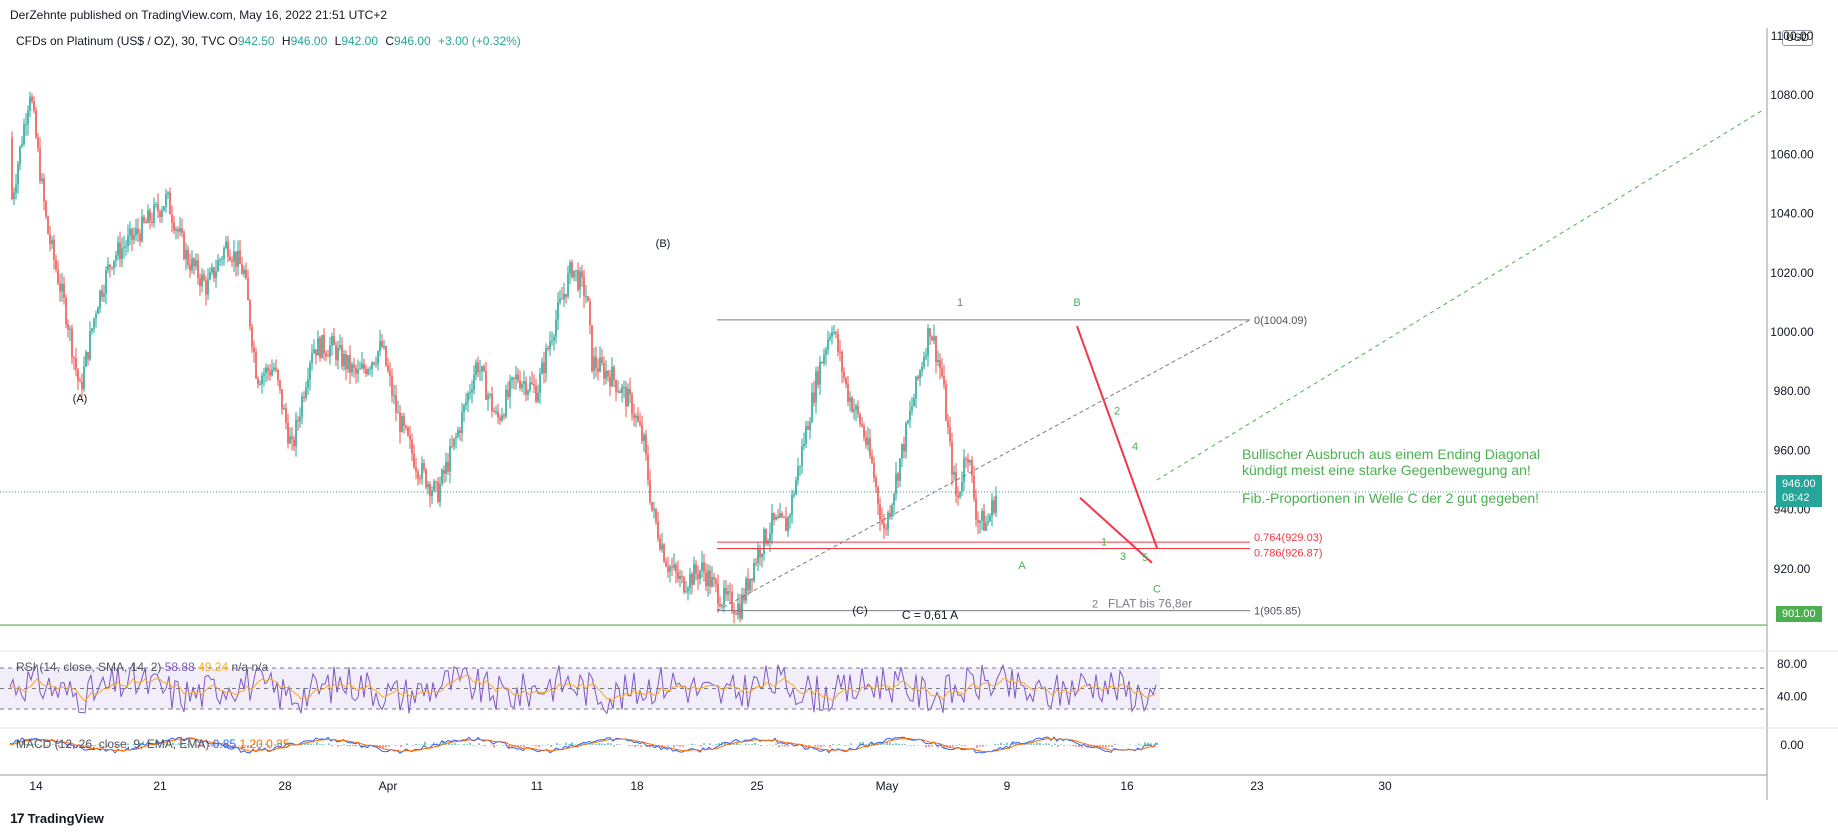 The height and width of the screenshot is (834, 1838). What do you see at coordinates (121, 41) in the screenshot?
I see `symbol-name: CFDs on Platinum (US$ / OZ), 30, TVC` at bounding box center [121, 41].